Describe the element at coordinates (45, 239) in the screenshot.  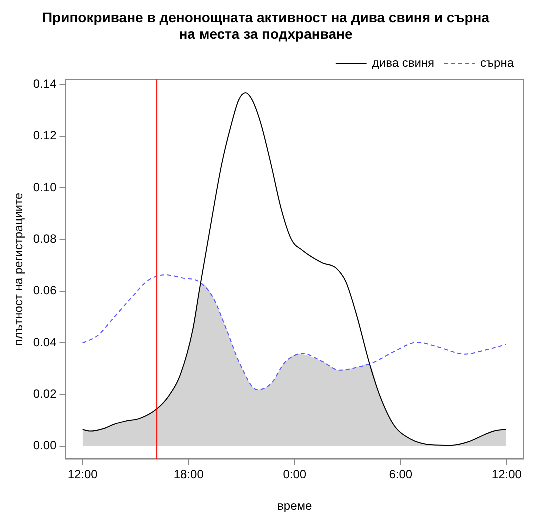
I see `y-tick-label: 0.08` at that location.